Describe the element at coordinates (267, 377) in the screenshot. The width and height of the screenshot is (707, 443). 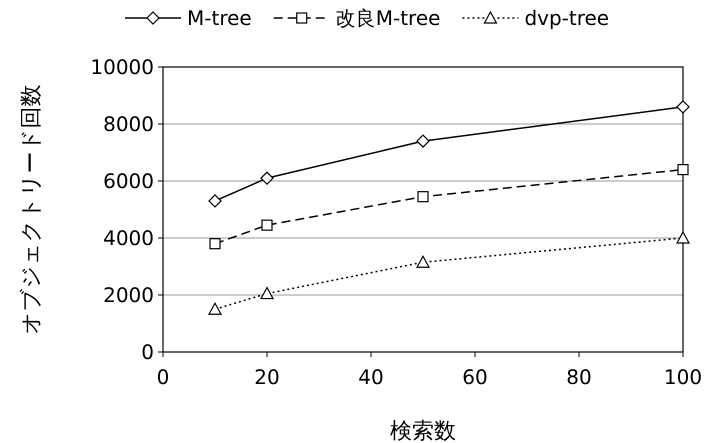
I see `x-tick-label: 20` at that location.